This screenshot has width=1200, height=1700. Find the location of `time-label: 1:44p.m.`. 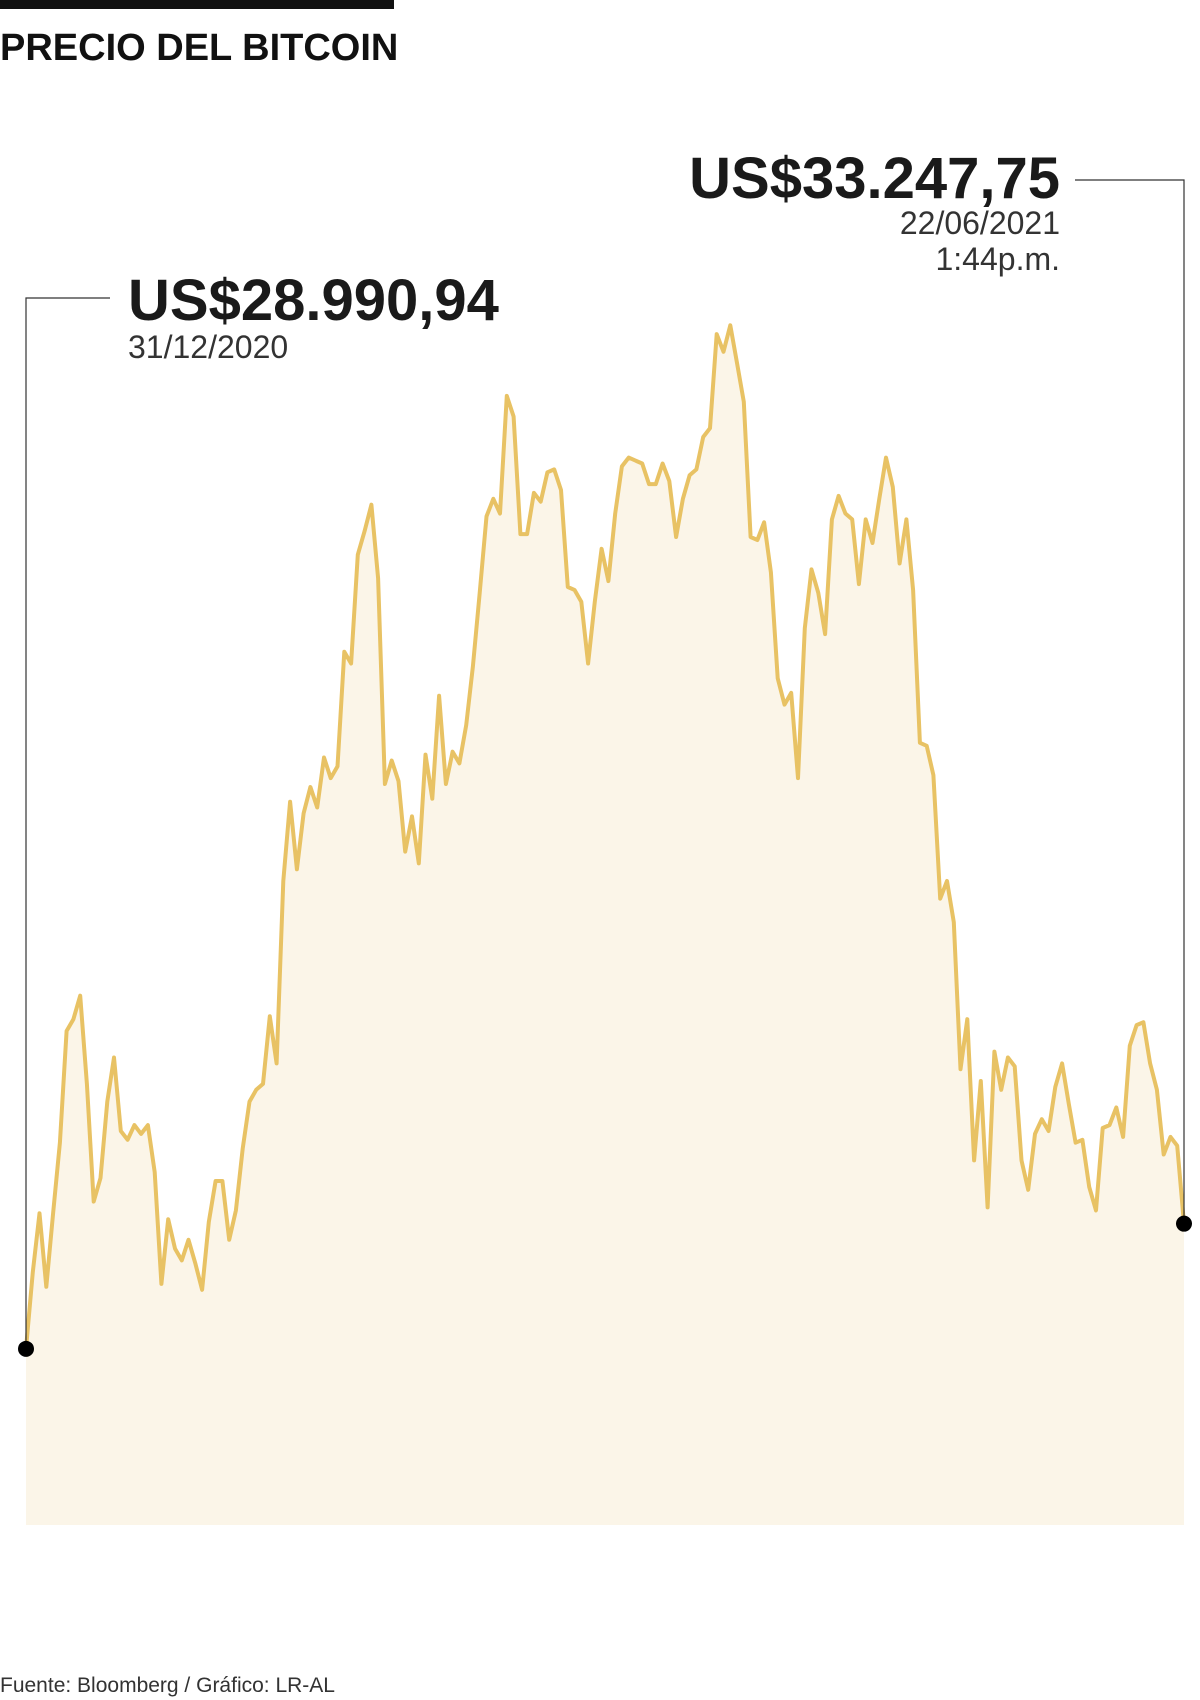

time-label: 1:44p.m. is located at coordinates (997, 259).